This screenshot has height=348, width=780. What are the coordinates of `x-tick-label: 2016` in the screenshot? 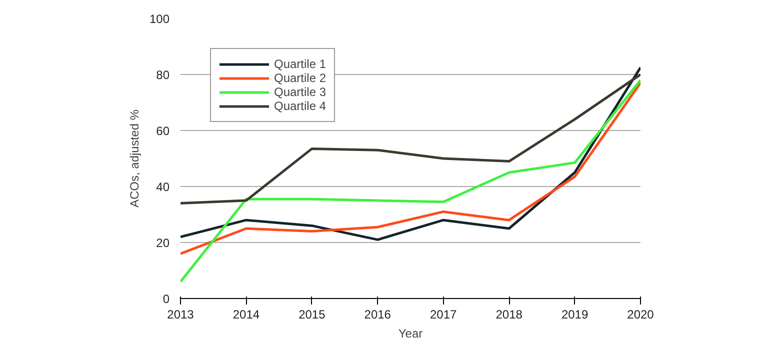 It's located at (378, 315).